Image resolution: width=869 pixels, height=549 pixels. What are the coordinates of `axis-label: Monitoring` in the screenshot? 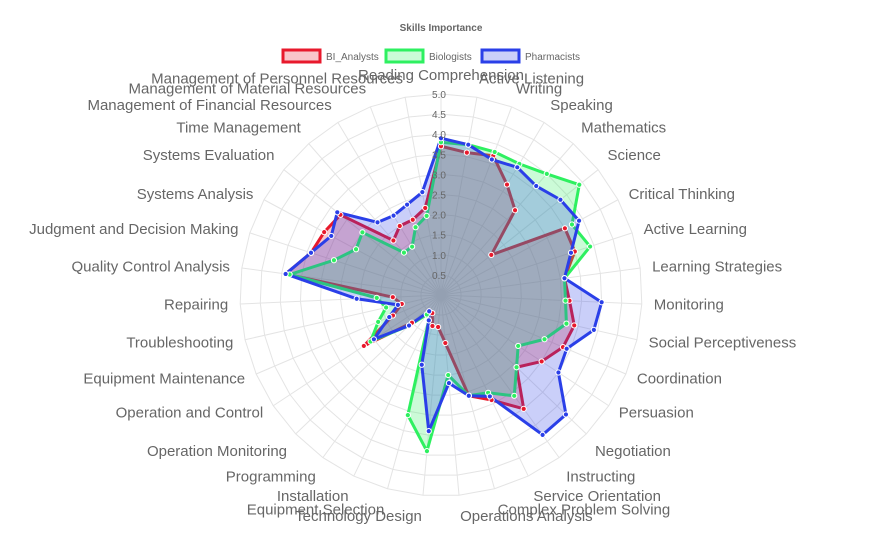 It's located at (689, 305).